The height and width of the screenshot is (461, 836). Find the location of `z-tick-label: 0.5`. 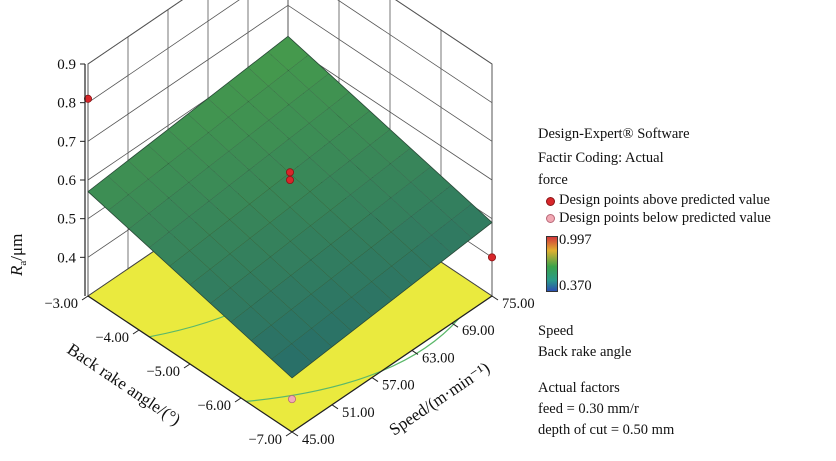

z-tick-label: 0.5 is located at coordinates (66, 220).